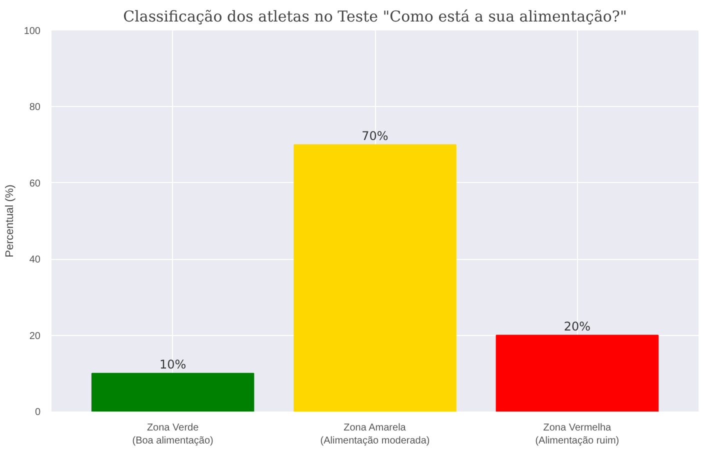 The image size is (708, 449). What do you see at coordinates (35, 108) in the screenshot?
I see `y-tick-label: 80` at bounding box center [35, 108].